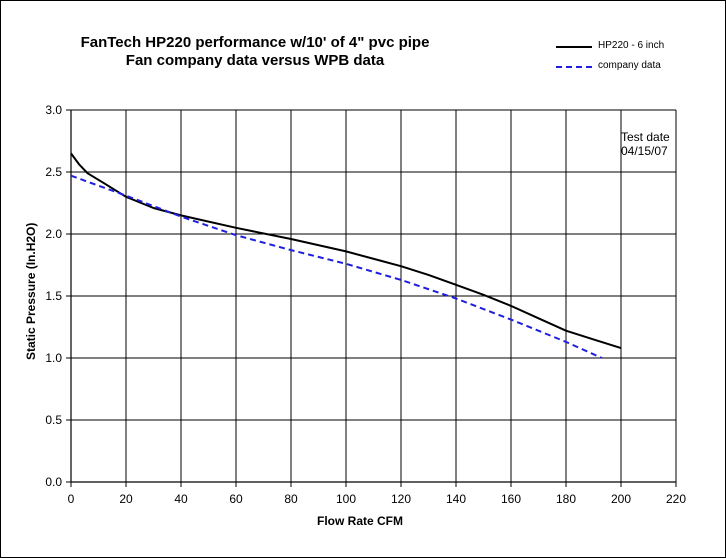 This screenshot has height=558, width=726. I want to click on legend-swatch-dashed, so click(574, 67).